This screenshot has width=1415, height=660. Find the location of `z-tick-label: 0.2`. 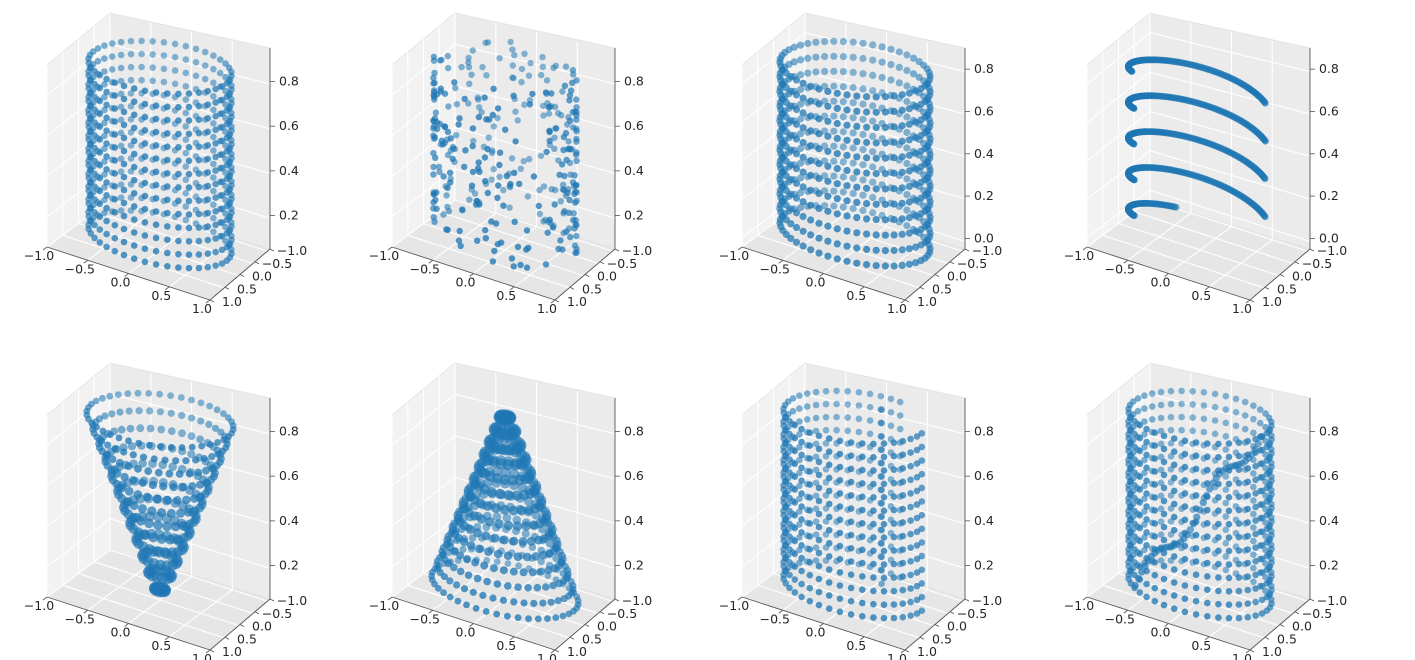

z-tick-label: 0.2 is located at coordinates (1329, 565).